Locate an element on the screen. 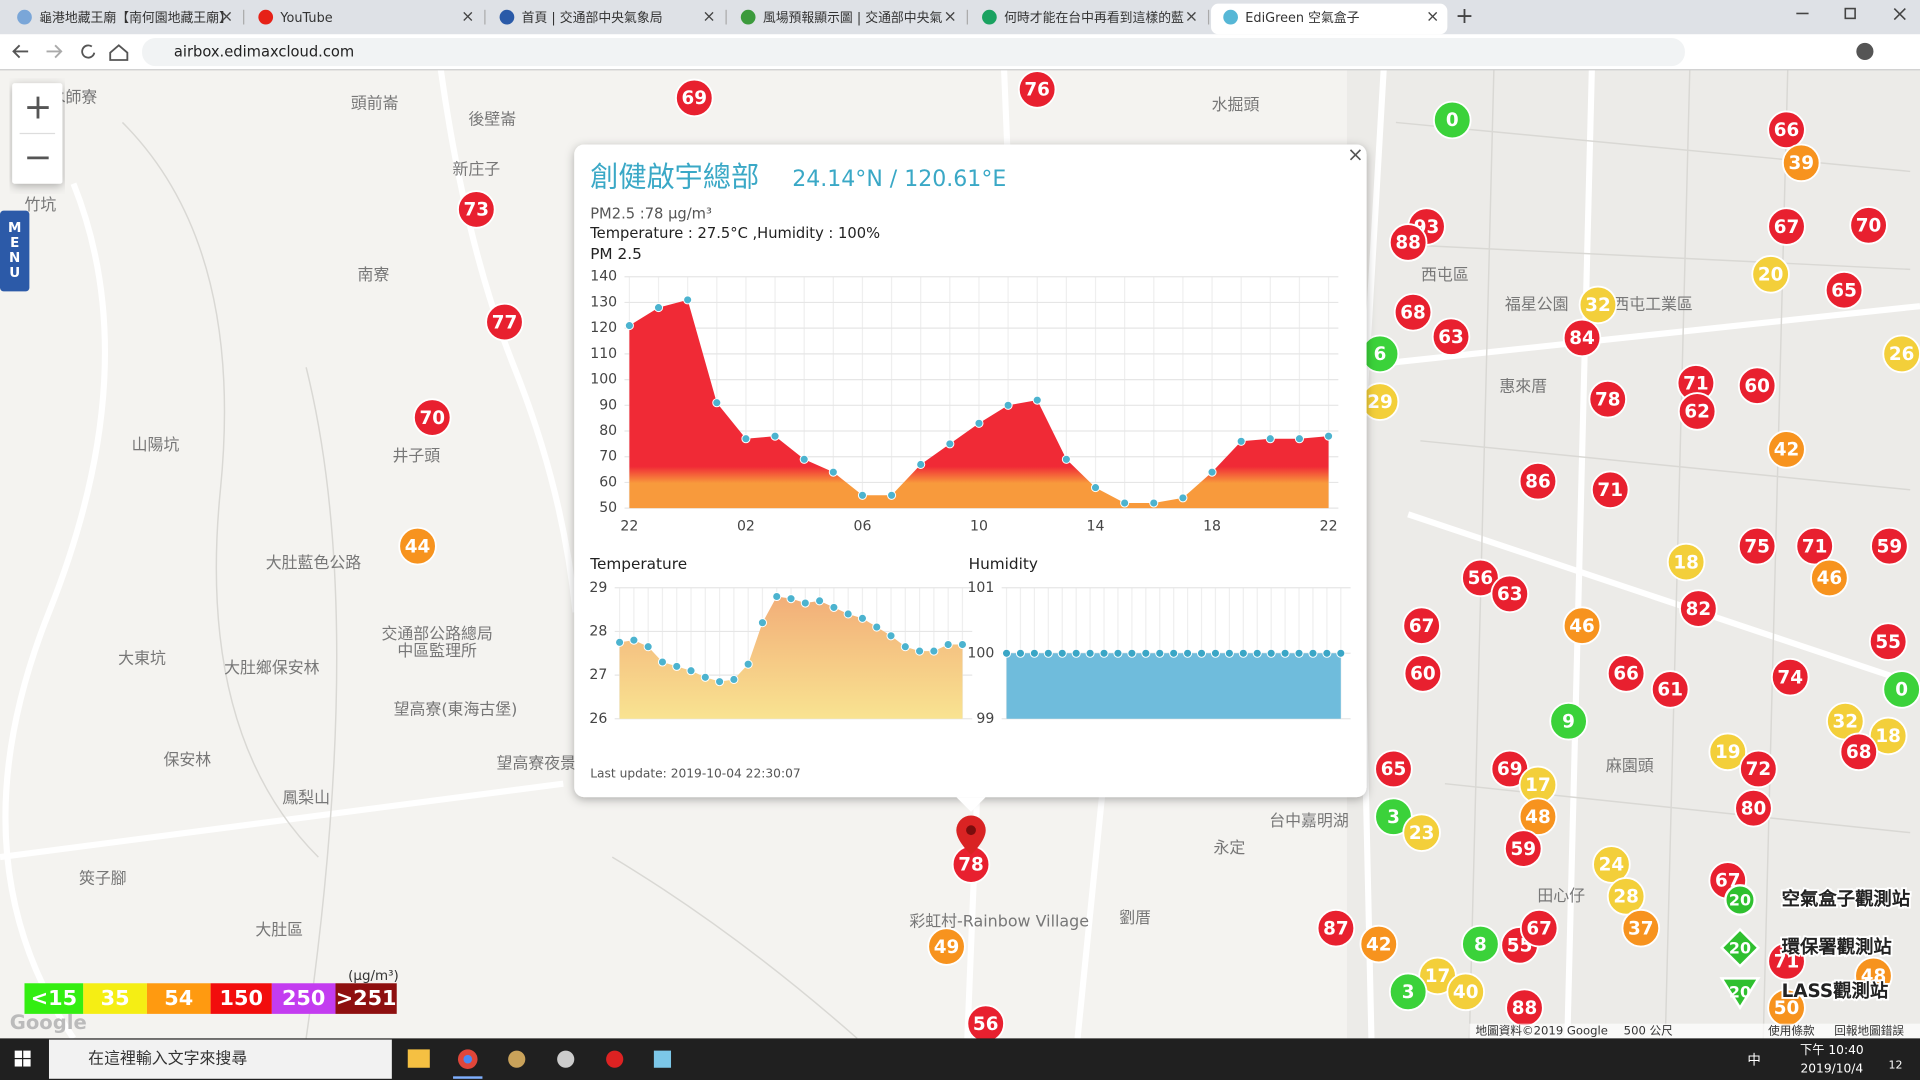  station-value: 80 is located at coordinates (1754, 808).